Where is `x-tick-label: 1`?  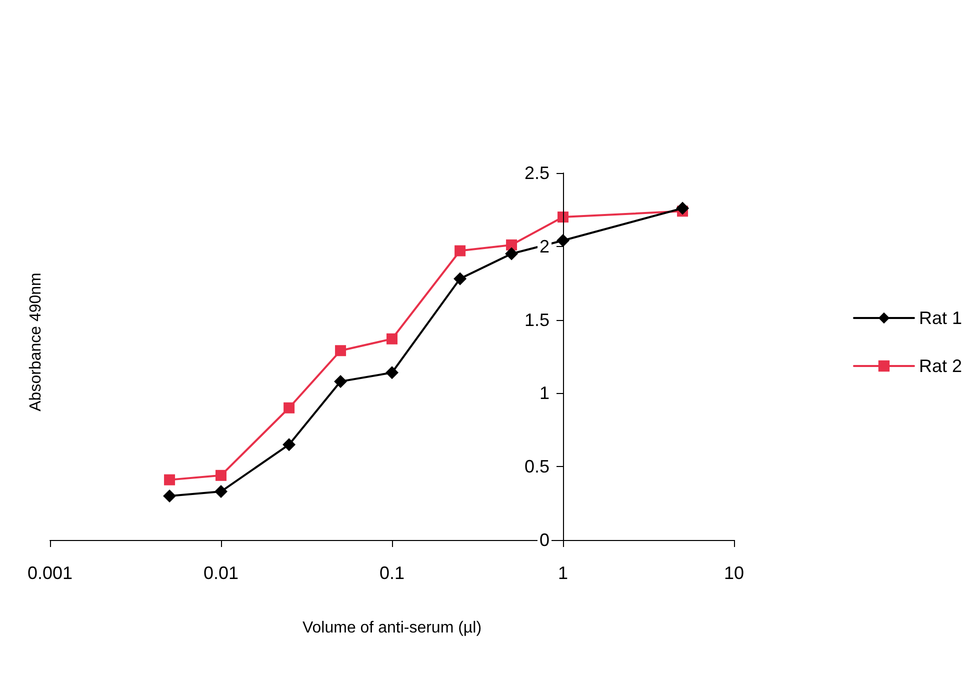 x-tick-label: 1 is located at coordinates (563, 573).